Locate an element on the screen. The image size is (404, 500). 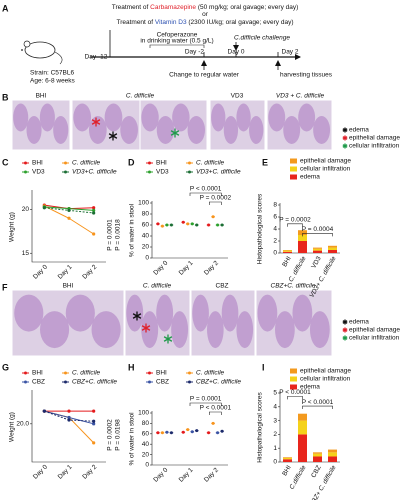
mouse-tail is located at coordinates (58, 58).